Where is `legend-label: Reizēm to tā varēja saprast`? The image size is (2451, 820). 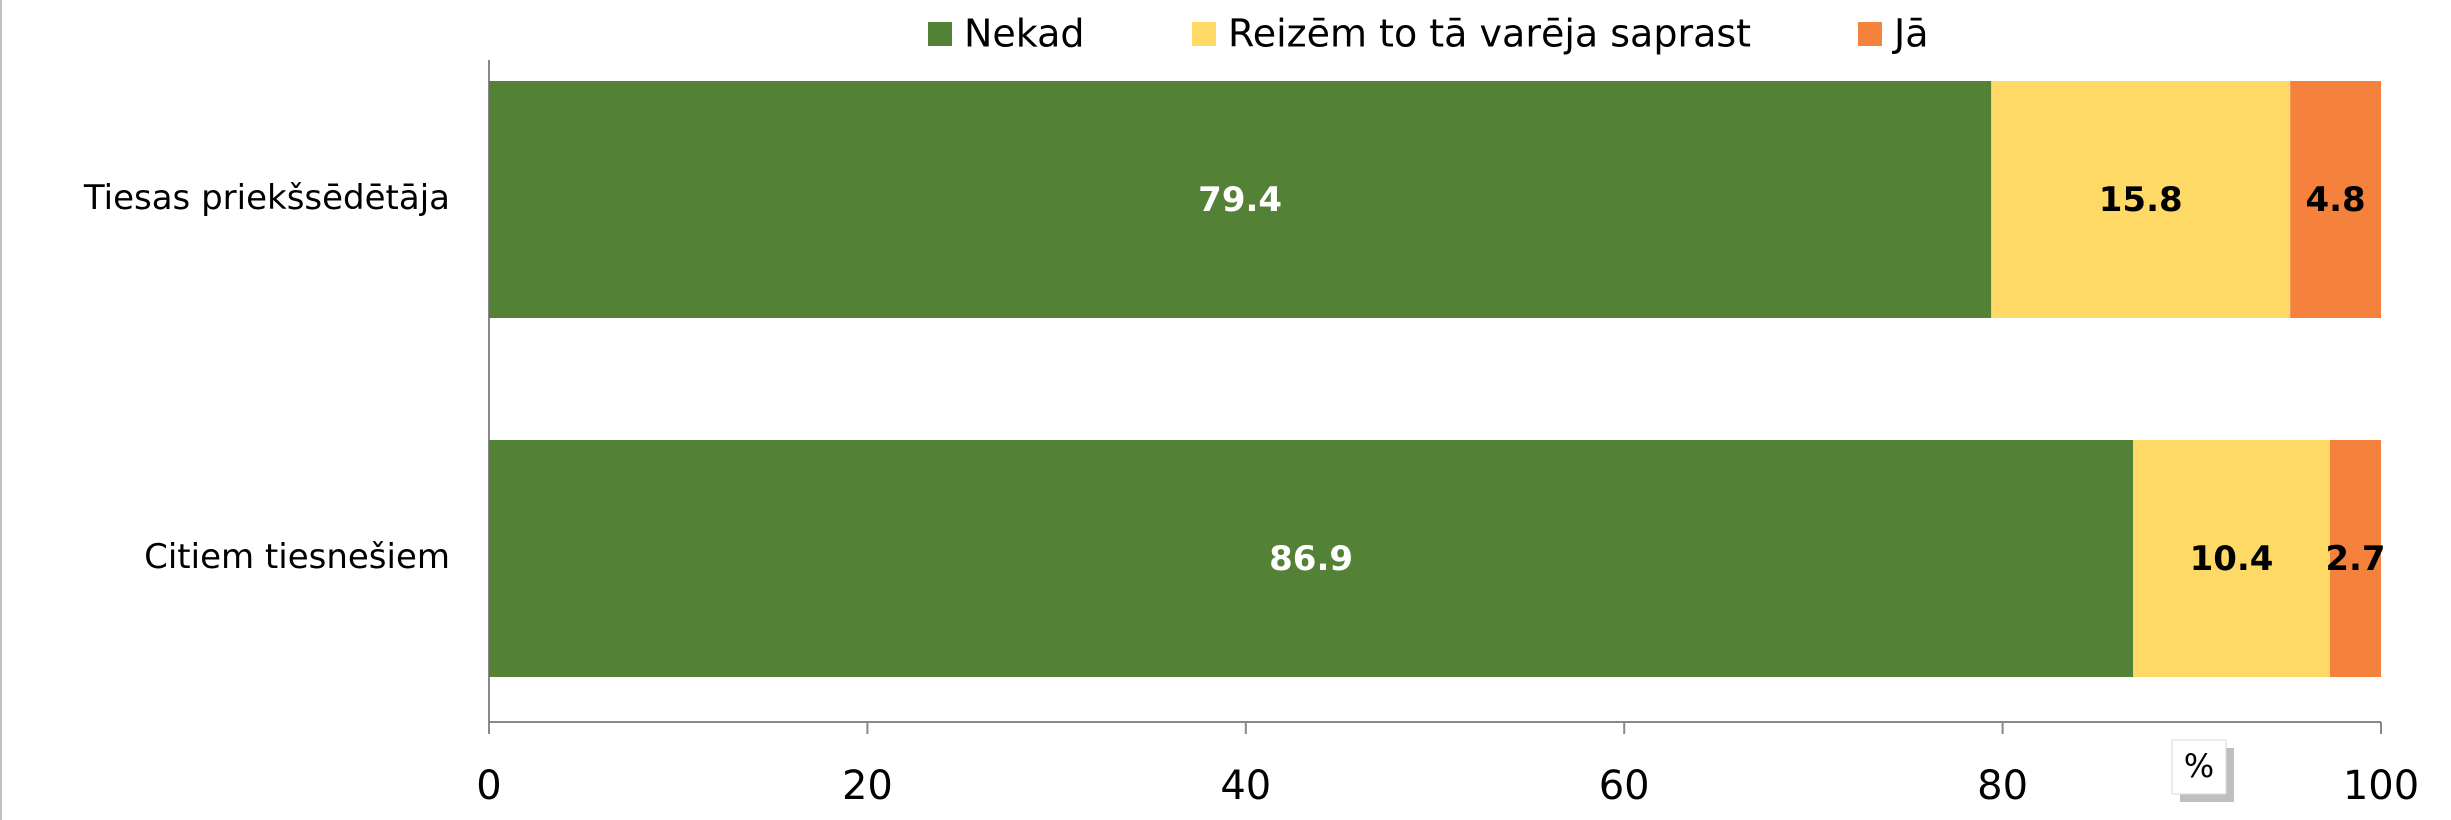 legend-label: Reizēm to tā varēja saprast is located at coordinates (1489, 34).